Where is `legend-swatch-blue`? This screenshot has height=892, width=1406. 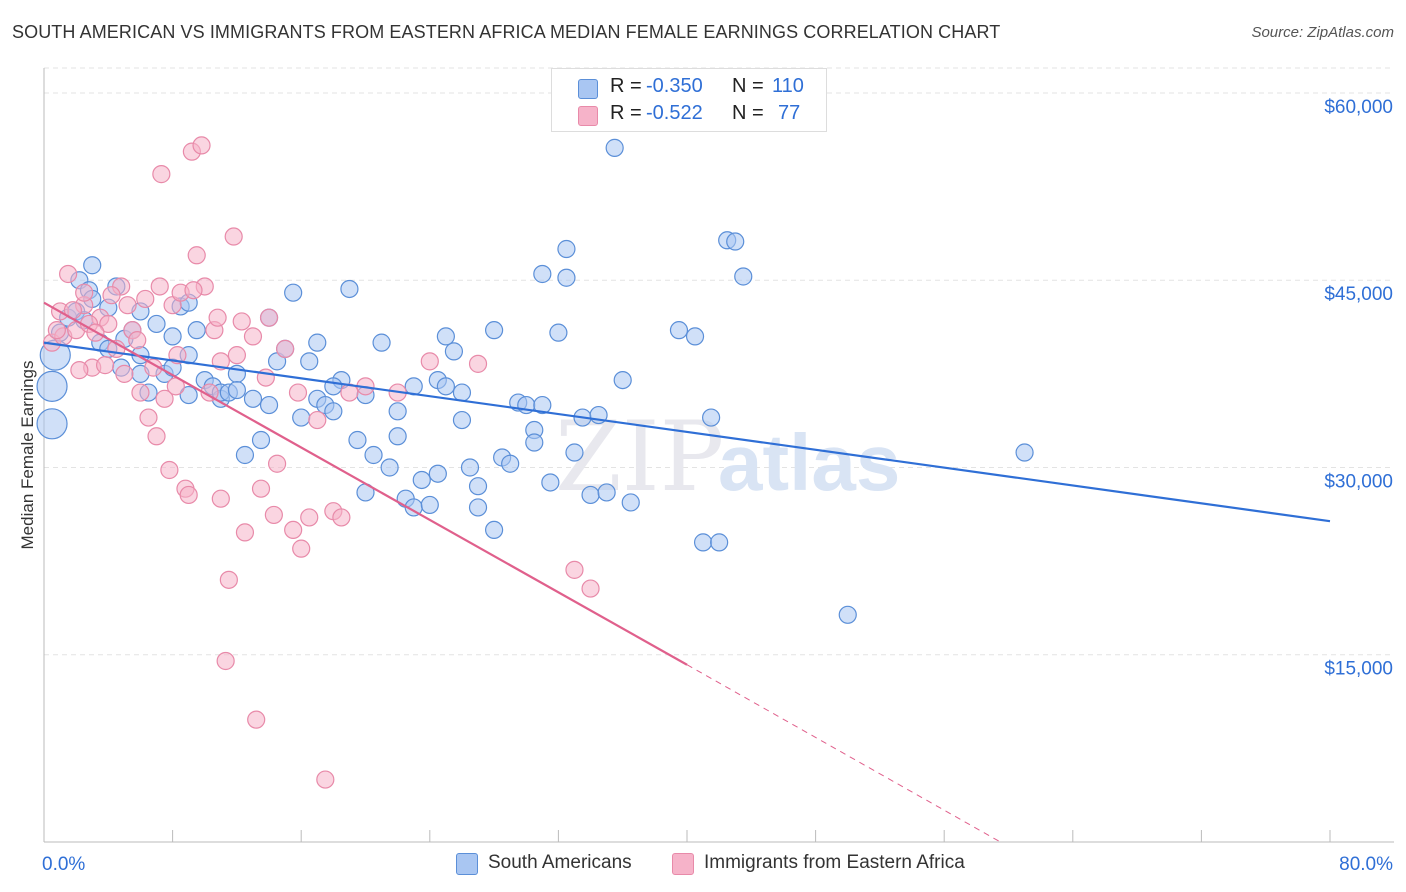 legend-swatch-blue is located at coordinates (588, 89).